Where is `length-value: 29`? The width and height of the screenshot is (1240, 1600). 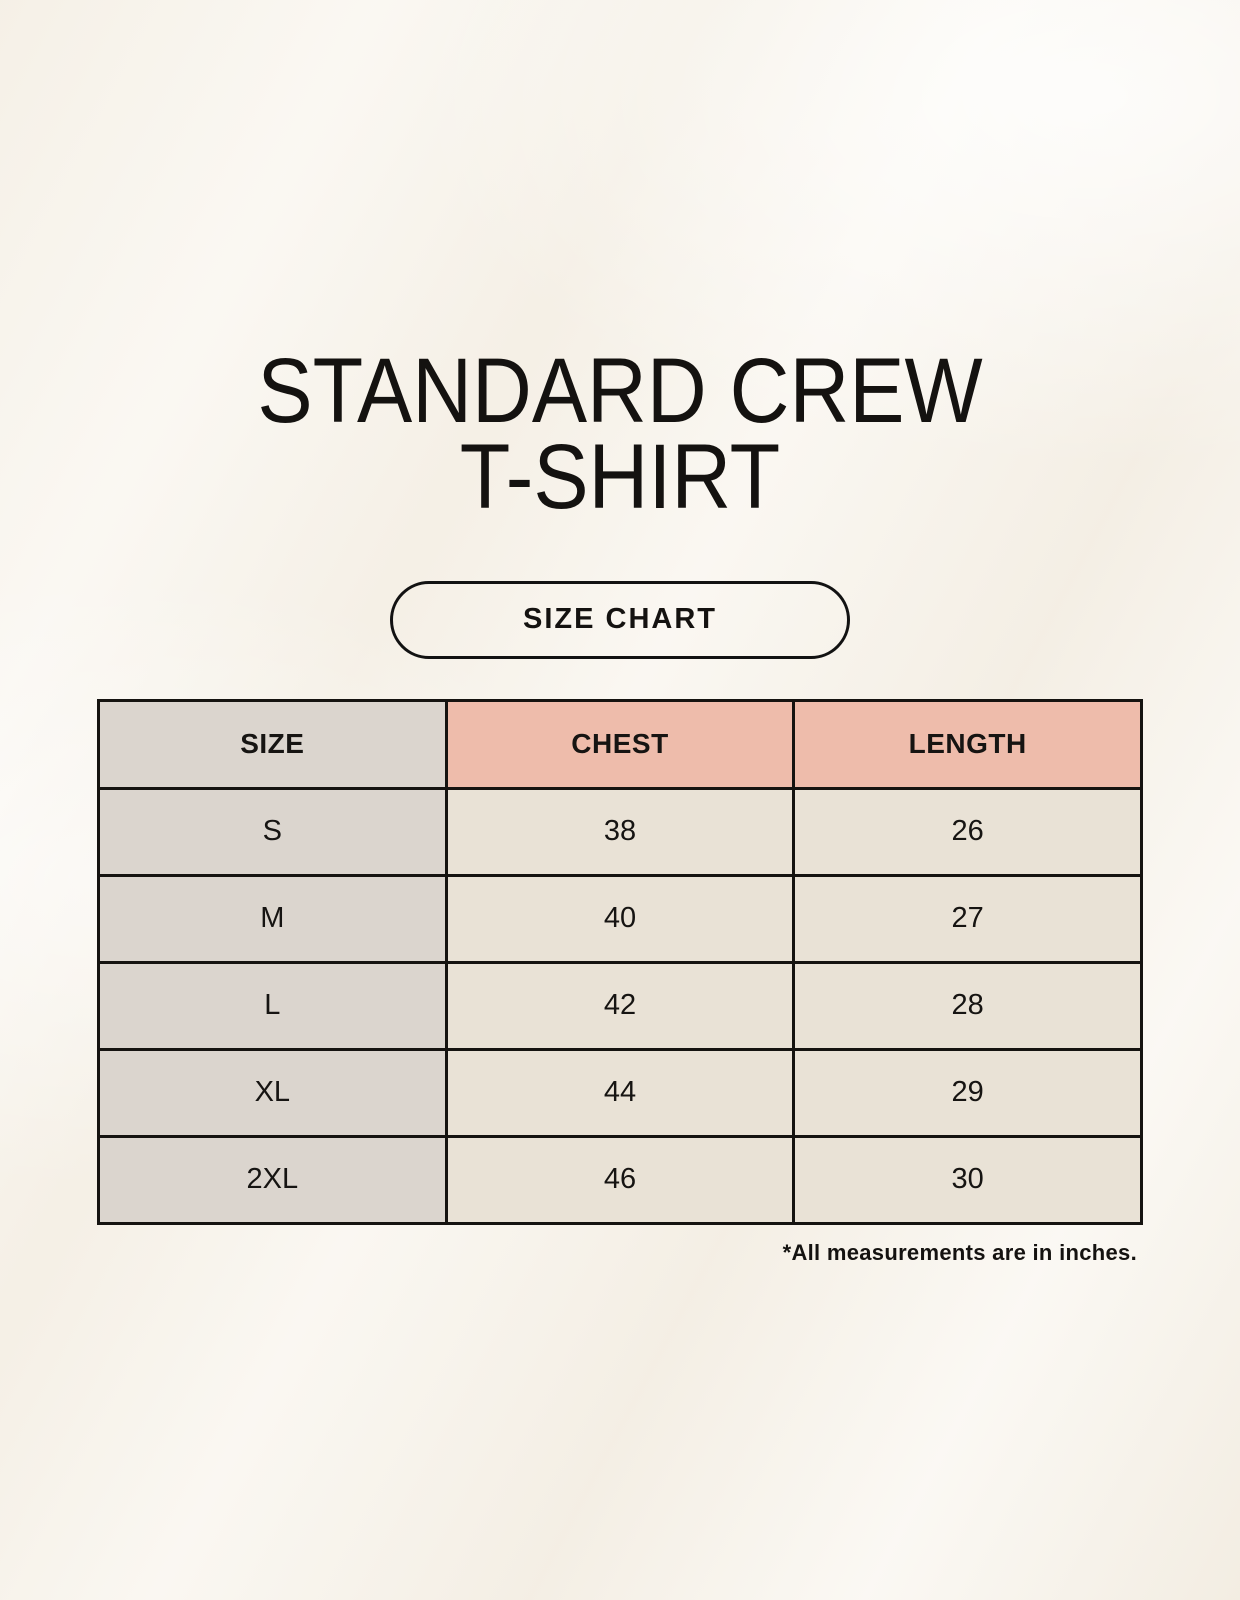
length-value: 29 is located at coordinates (967, 1092).